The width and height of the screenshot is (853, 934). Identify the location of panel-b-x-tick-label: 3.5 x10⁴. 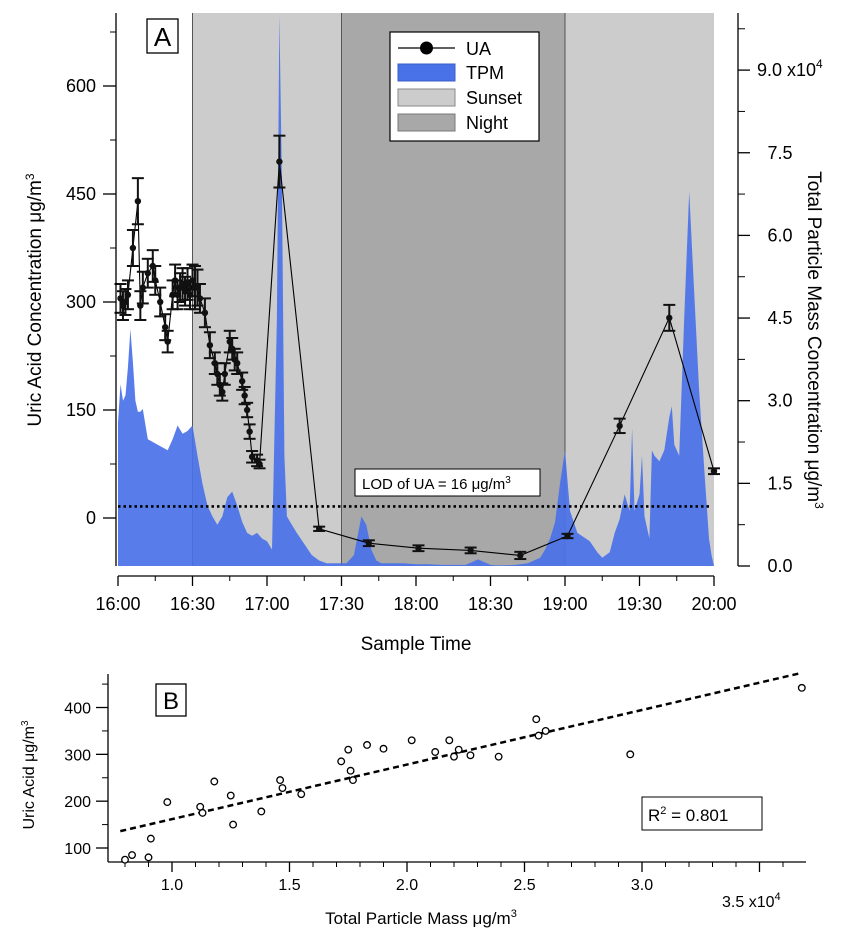
(751, 901).